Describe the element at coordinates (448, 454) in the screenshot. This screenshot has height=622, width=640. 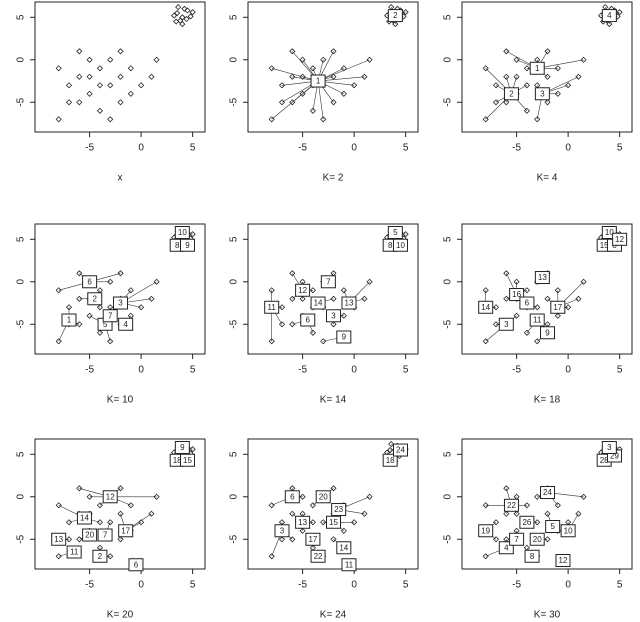
I see `y-tick-label: 5` at that location.